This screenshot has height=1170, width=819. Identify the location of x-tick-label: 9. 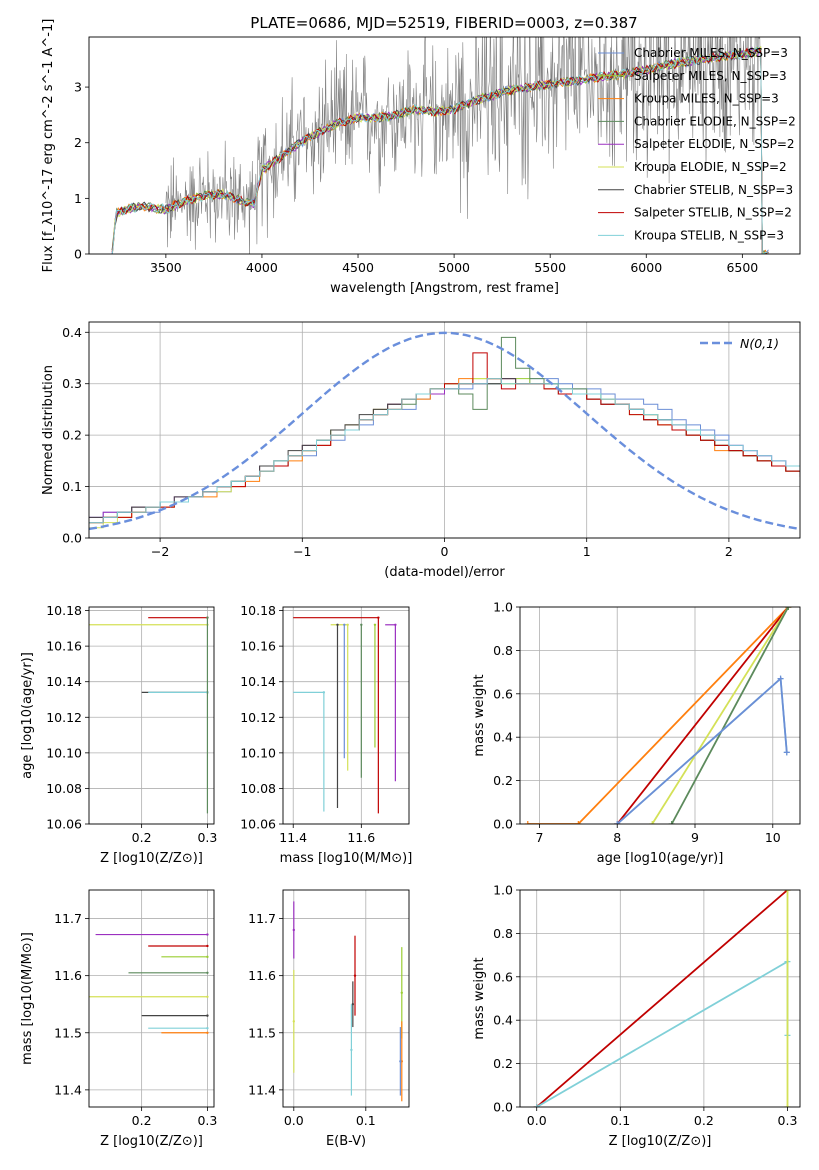
(695, 837).